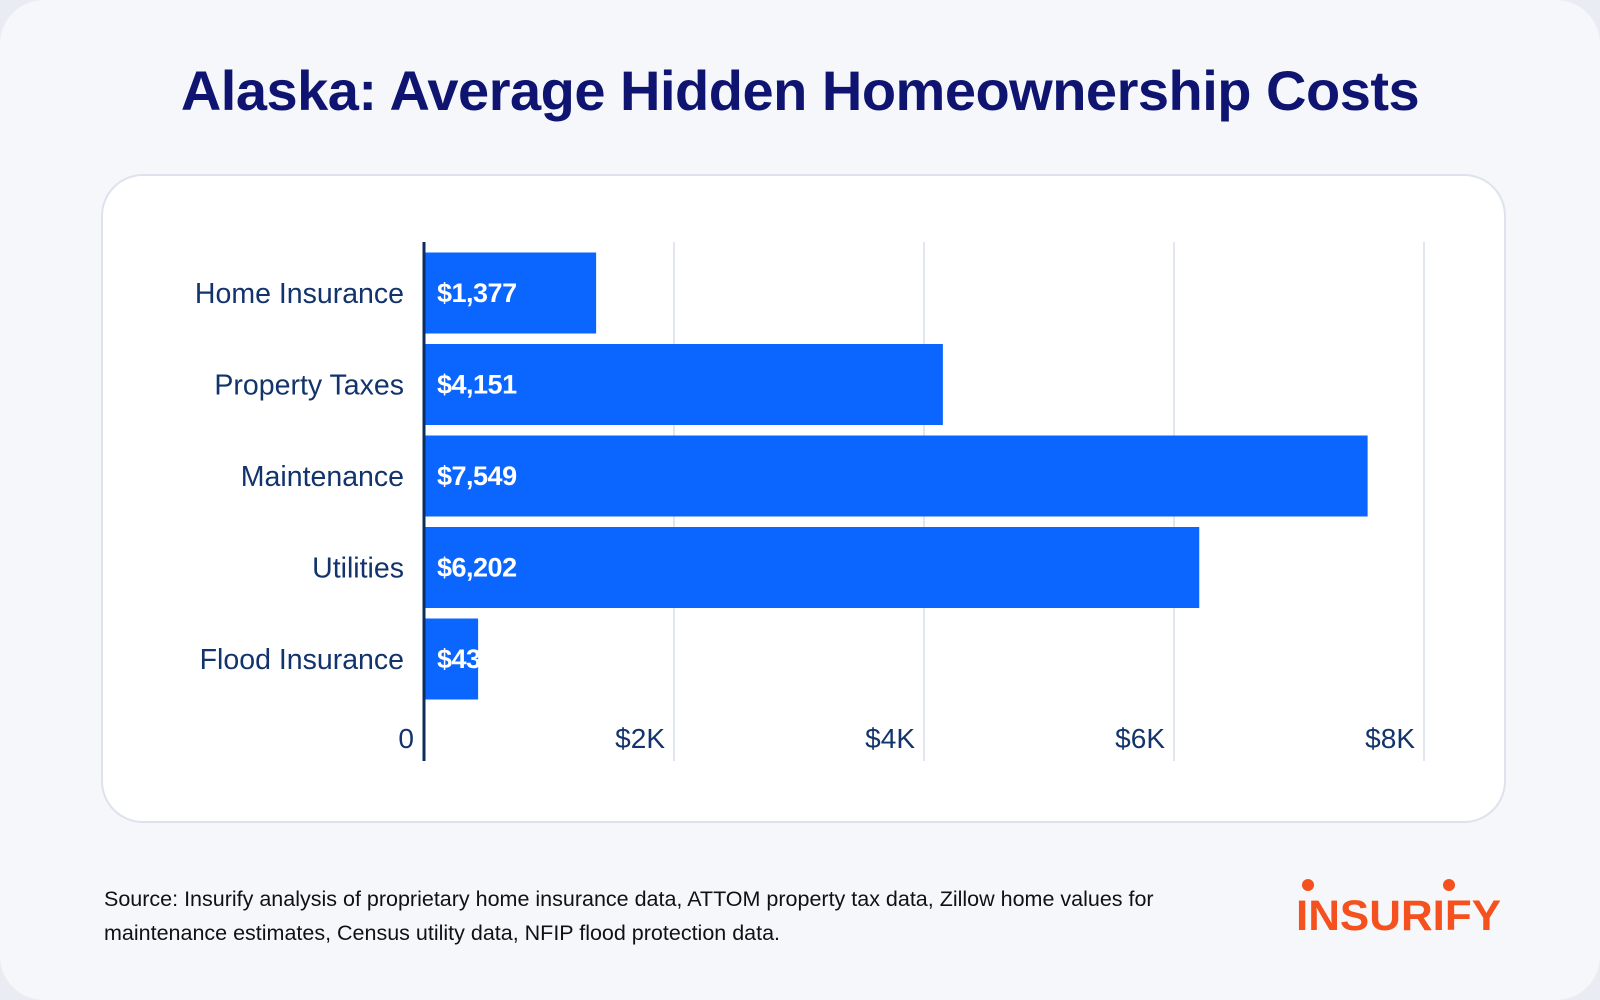 The width and height of the screenshot is (1600, 1000). I want to click on bar-value-label: $433, so click(466, 659).